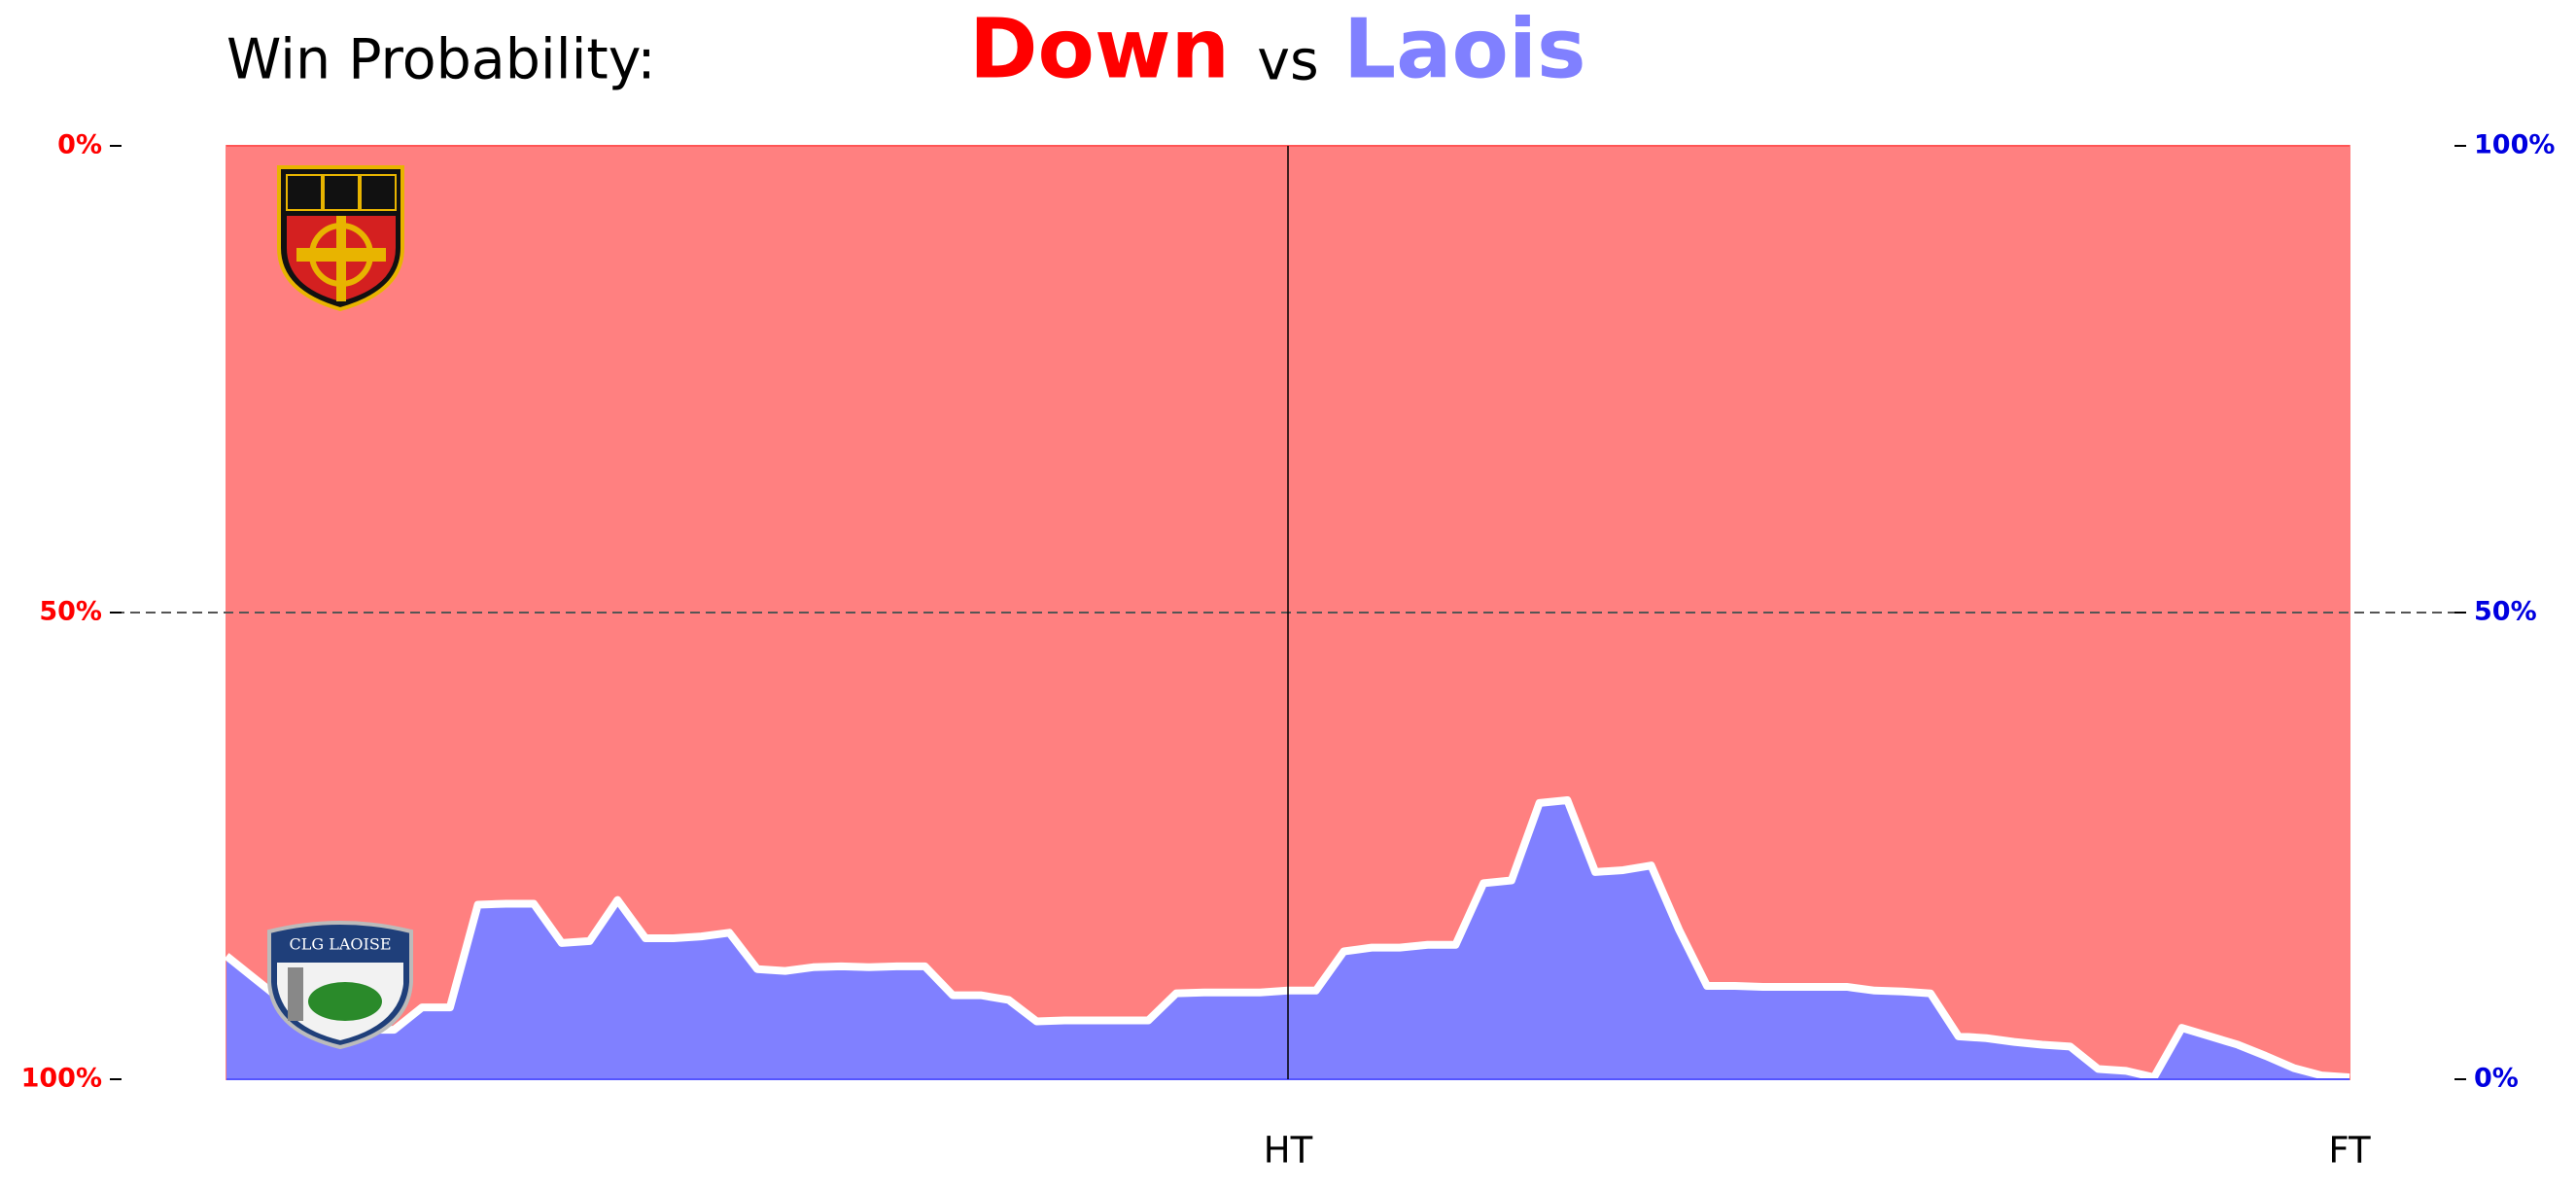 The height and width of the screenshot is (1193, 2576). Describe the element at coordinates (1288, 1151) in the screenshot. I see `x-tick-label: HT` at that location.